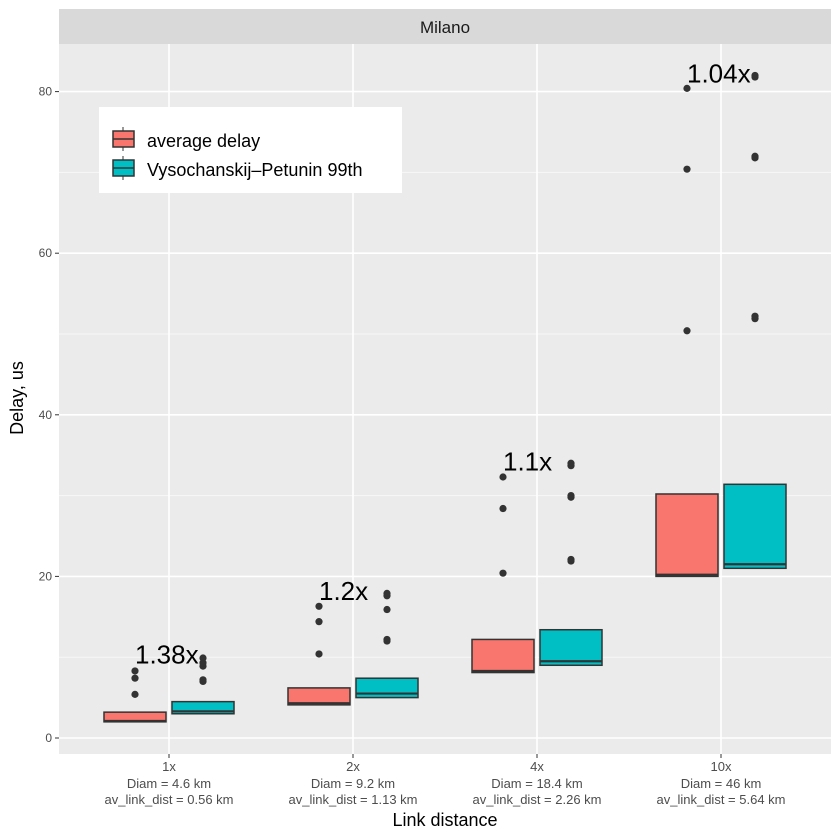 This screenshot has height=840, width=840. I want to click on x-tick-sublabel: Diam = 9.2 km, so click(353, 783).